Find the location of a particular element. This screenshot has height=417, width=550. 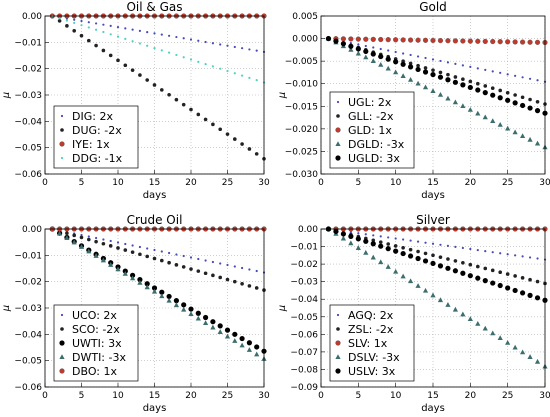

x-tick-label: 5 is located at coordinates (82, 183).